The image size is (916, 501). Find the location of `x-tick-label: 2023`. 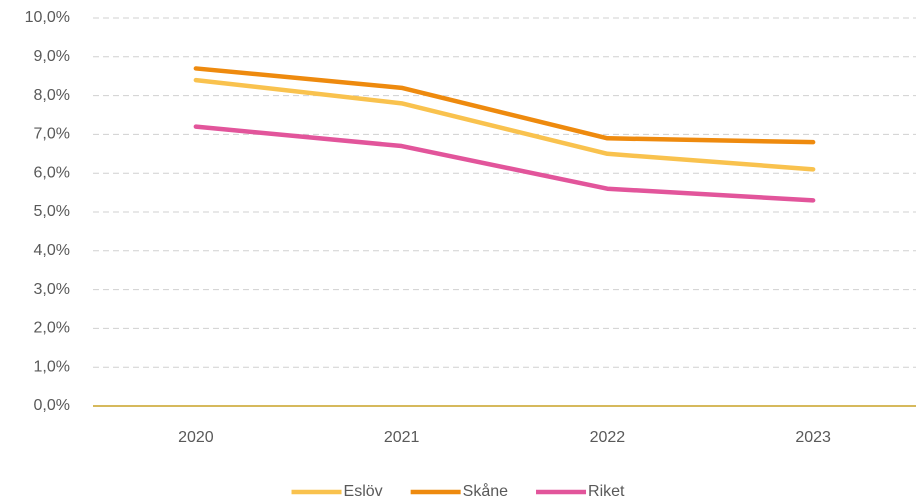

x-tick-label: 2023 is located at coordinates (813, 437).